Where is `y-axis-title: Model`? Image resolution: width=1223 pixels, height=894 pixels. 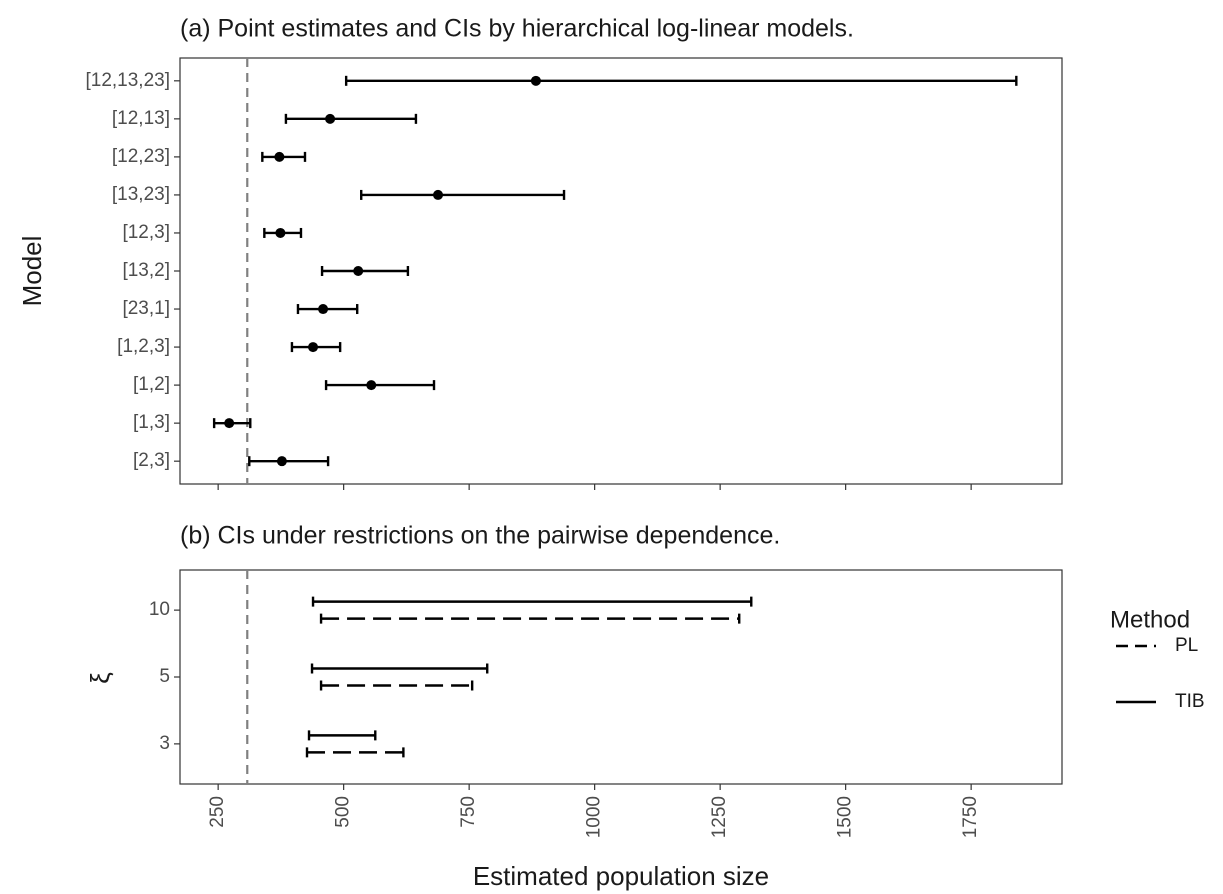
y-axis-title: Model is located at coordinates (32, 271).